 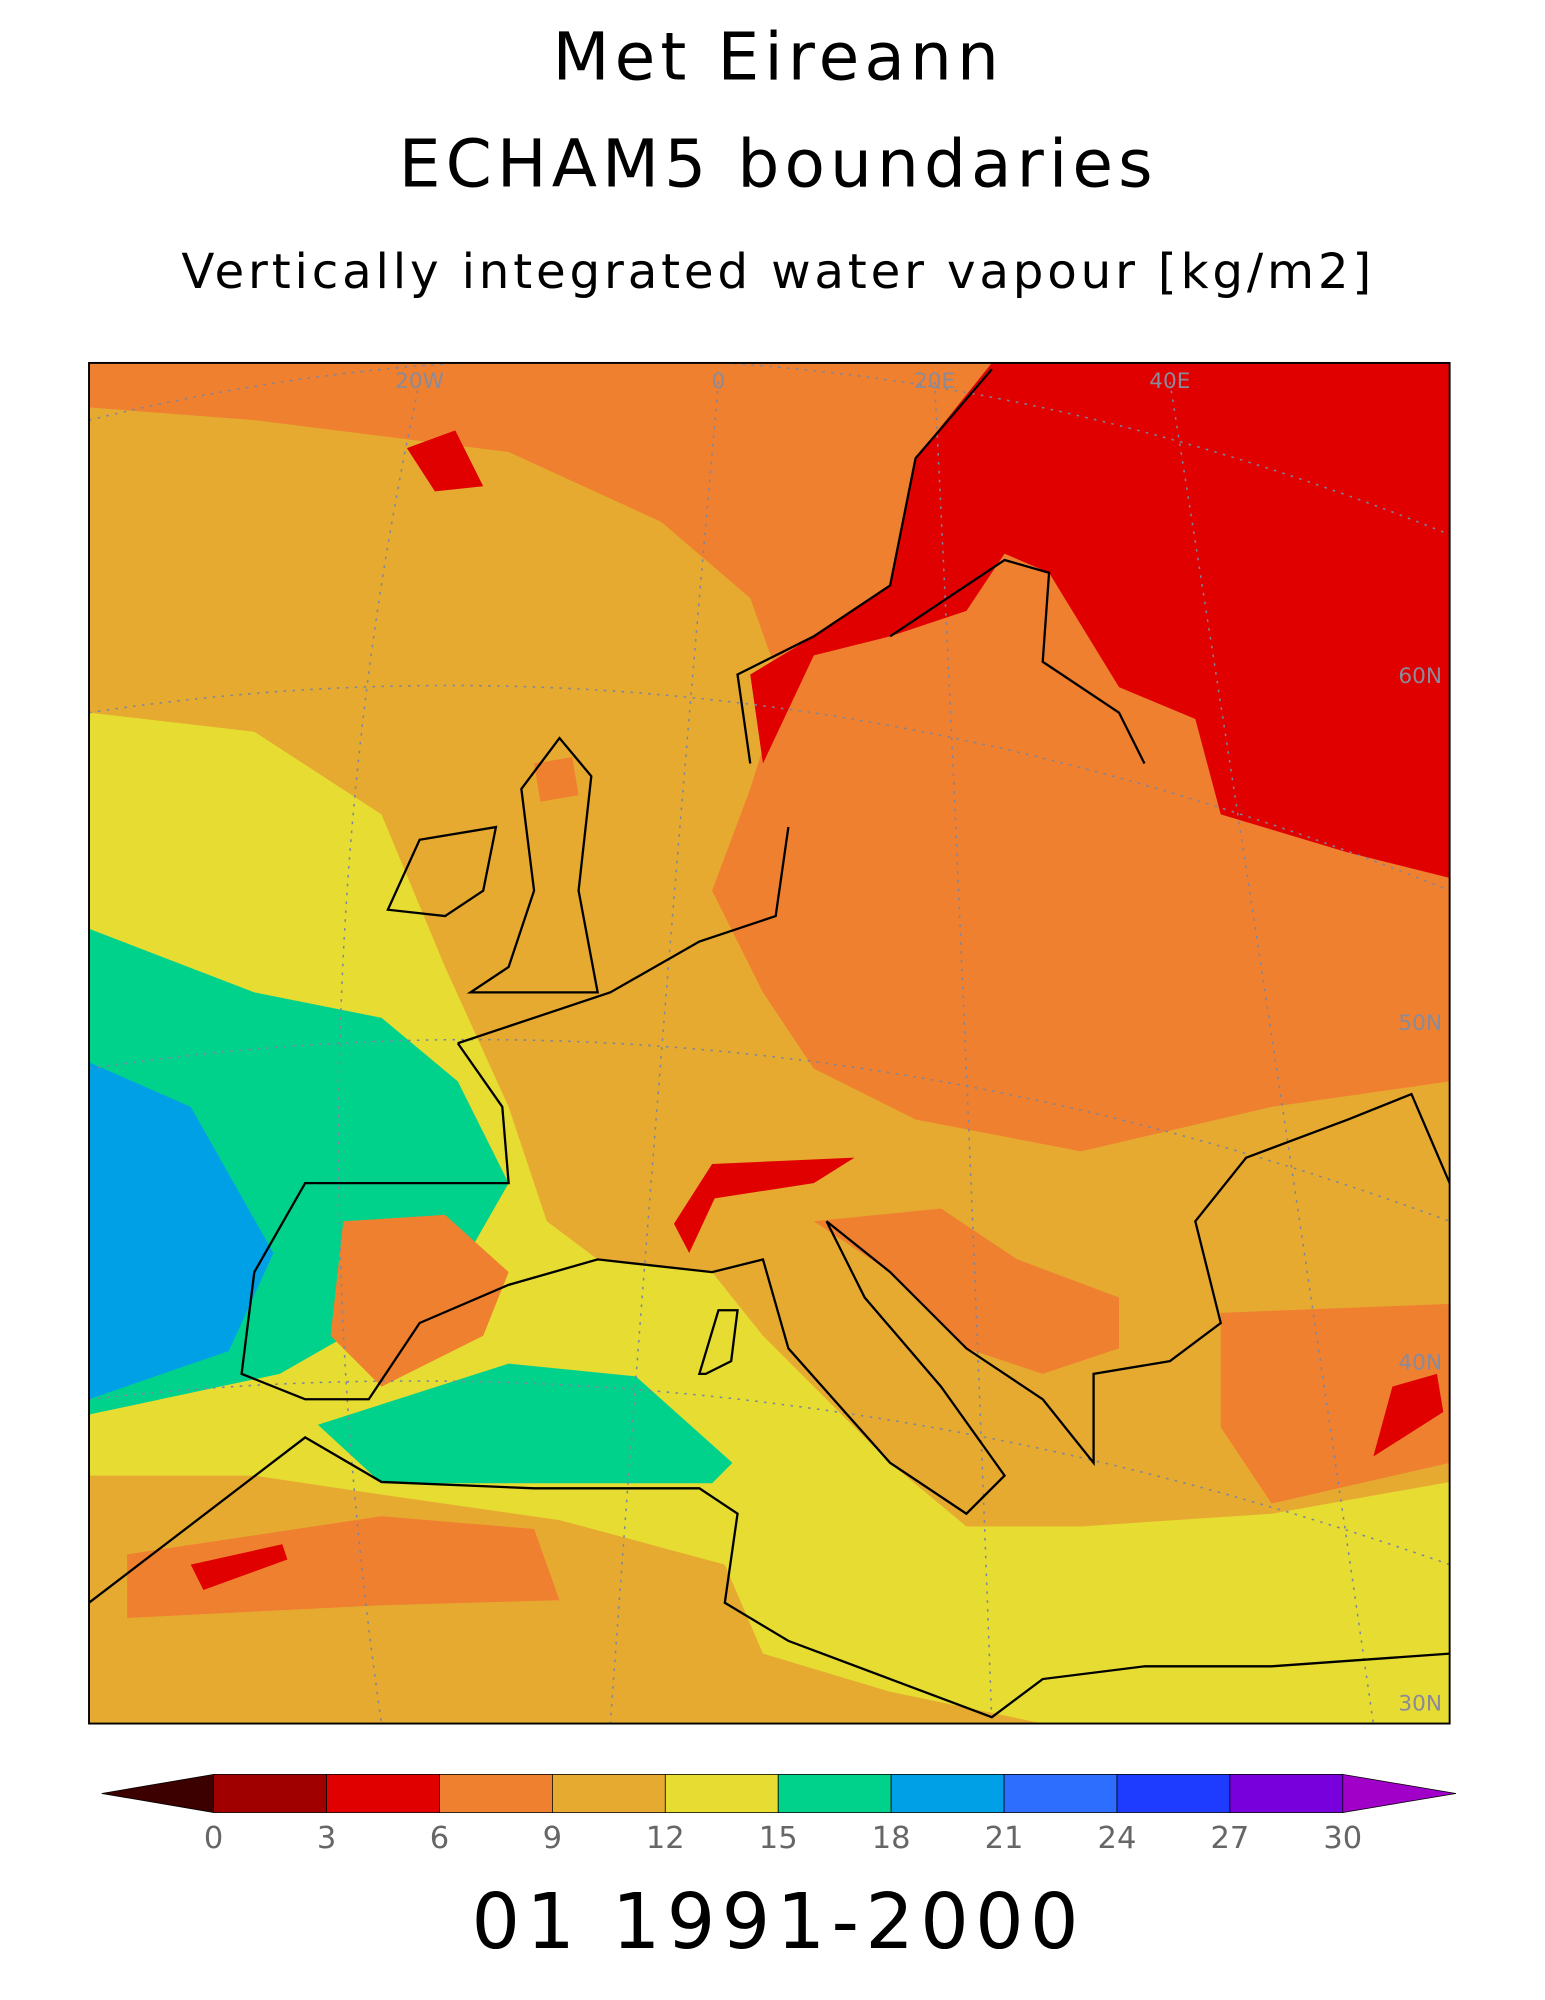 I want to click on colorbar-tick-label: 24, so click(x=1117, y=1838).